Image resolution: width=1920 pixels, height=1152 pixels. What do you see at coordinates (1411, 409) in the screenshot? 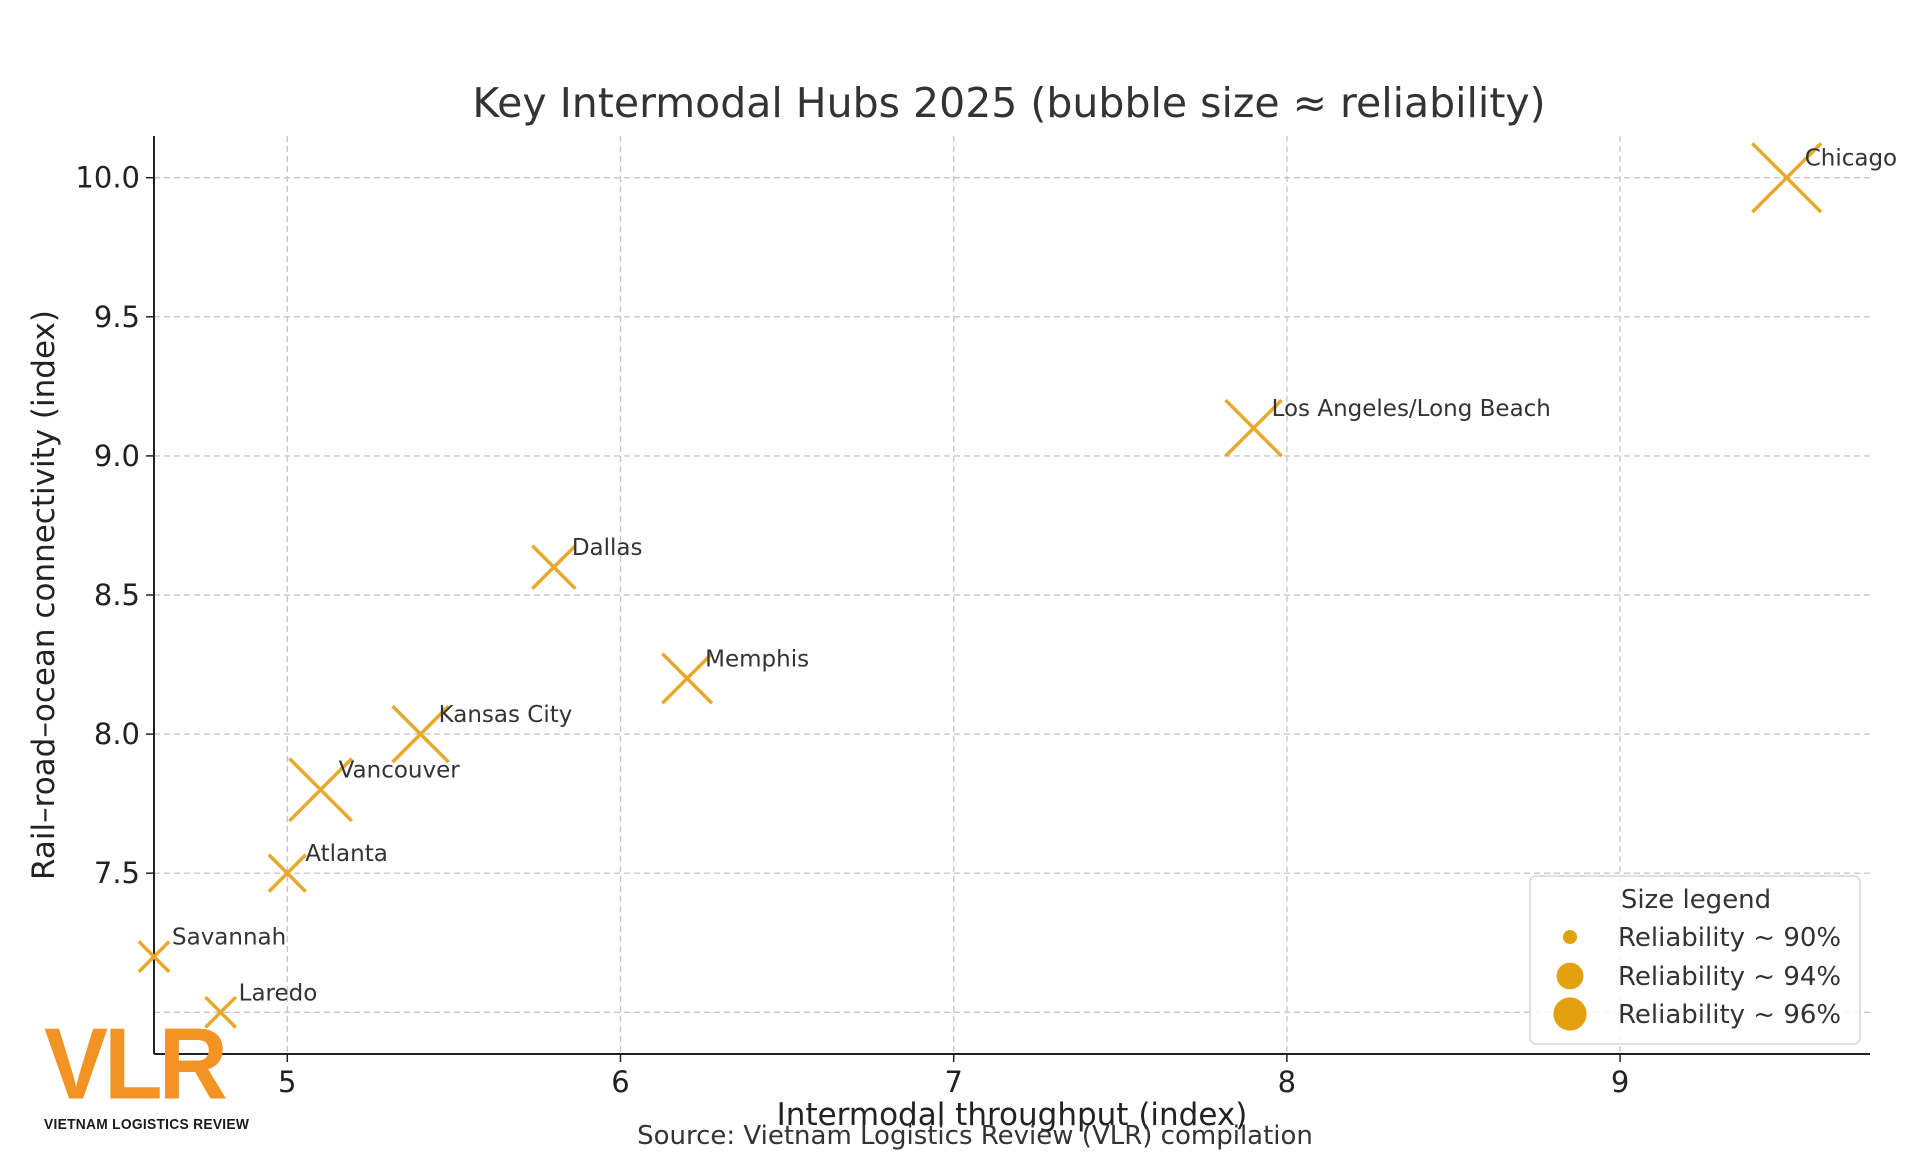
I see `point-label: Los Angeles/Long Beach` at bounding box center [1411, 409].